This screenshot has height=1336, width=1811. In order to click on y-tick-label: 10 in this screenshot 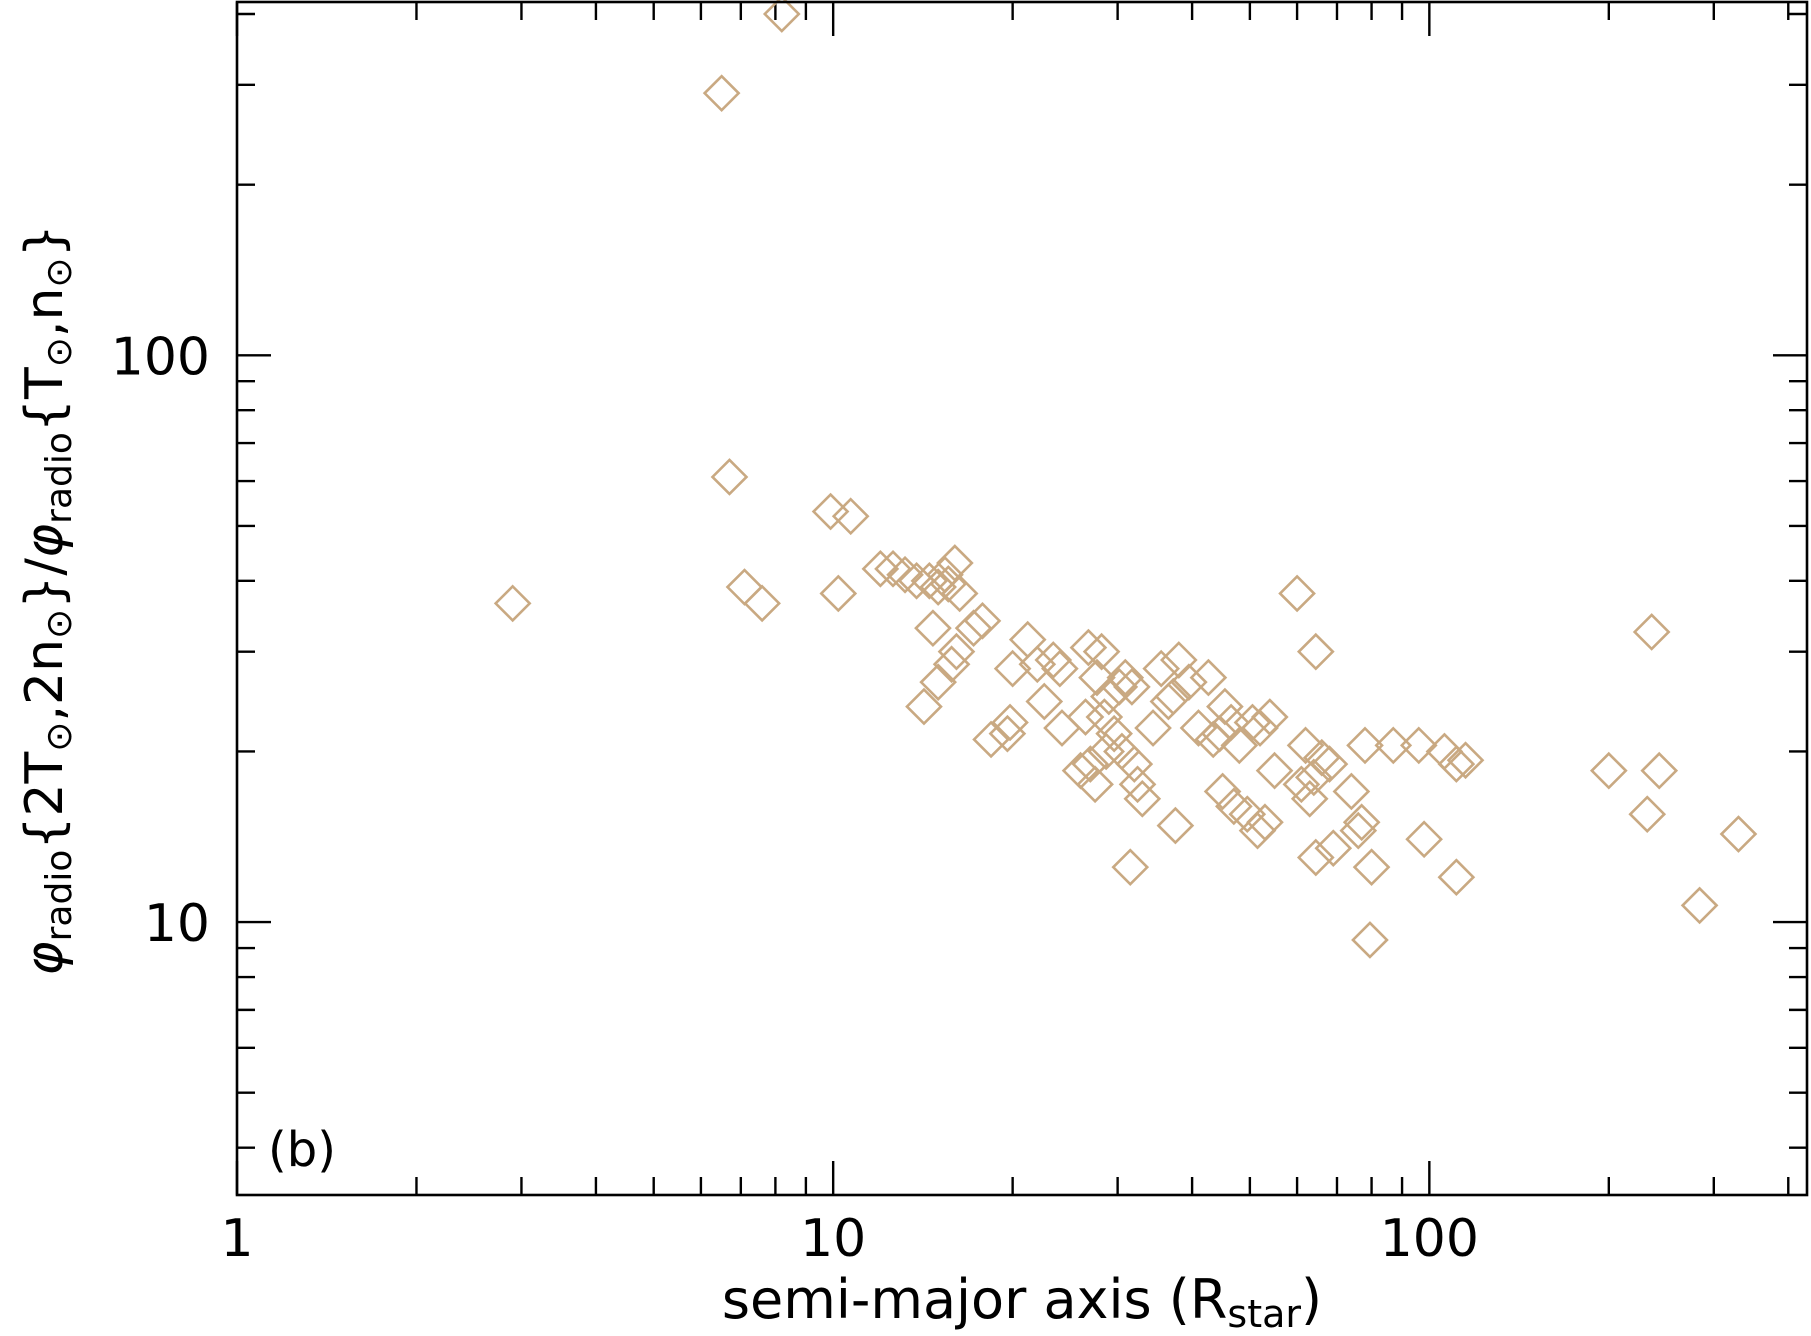, I will do `click(177, 924)`.